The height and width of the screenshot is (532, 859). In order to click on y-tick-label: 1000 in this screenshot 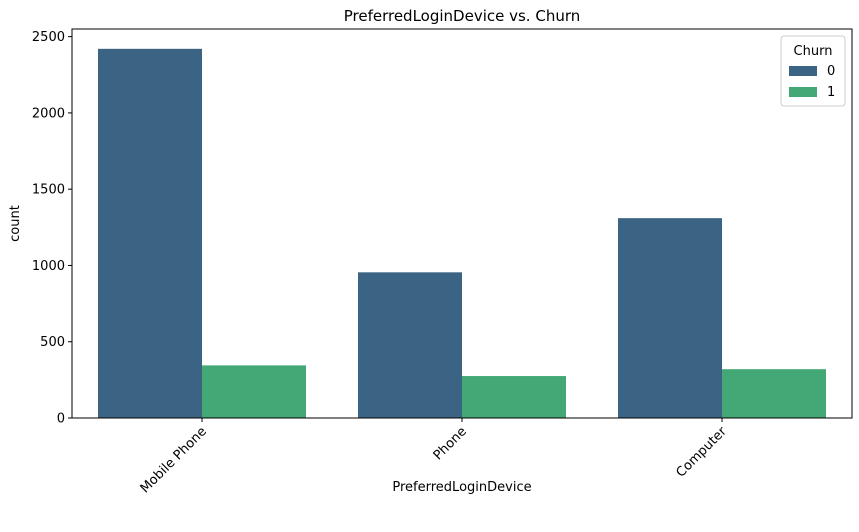, I will do `click(48, 266)`.